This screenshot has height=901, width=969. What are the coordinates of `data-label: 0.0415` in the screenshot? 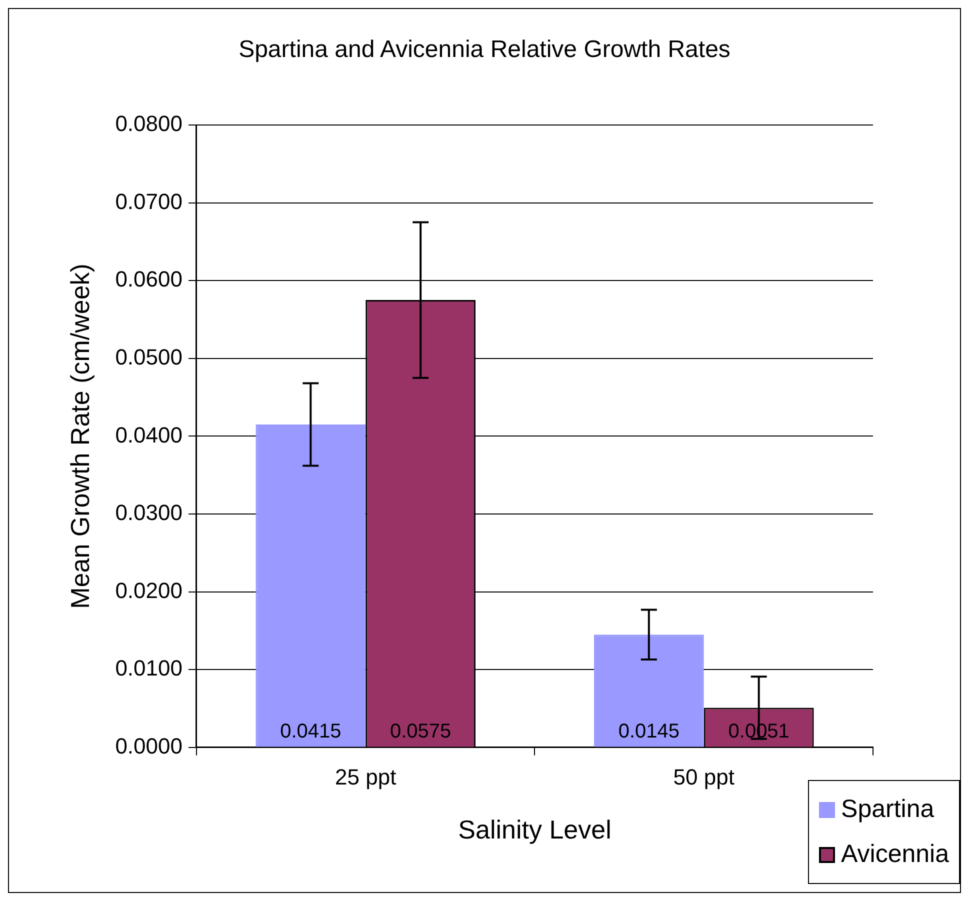 It's located at (311, 731).